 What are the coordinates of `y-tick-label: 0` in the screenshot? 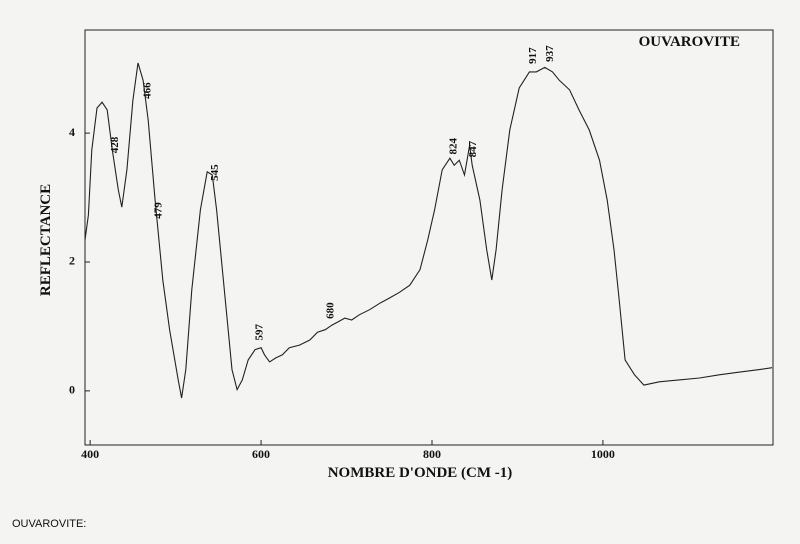 It's located at (72, 390).